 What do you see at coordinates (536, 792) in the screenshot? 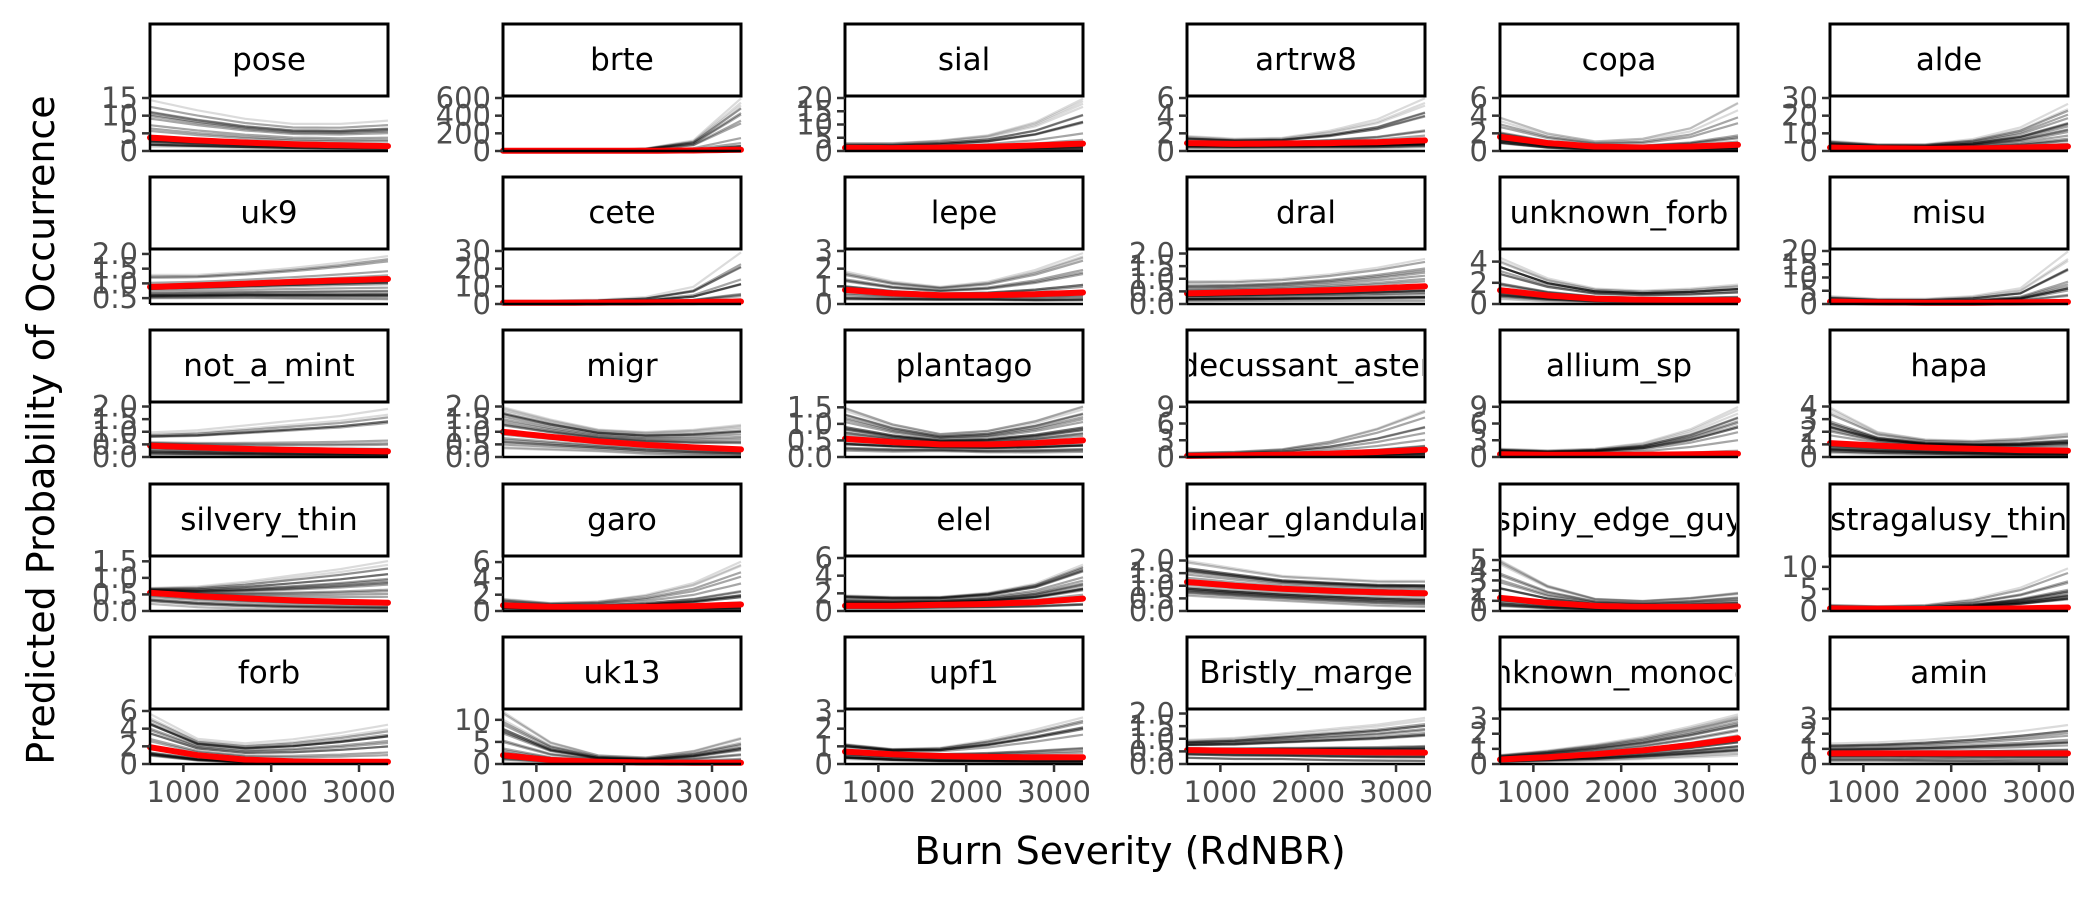
I see `x-tick-label: 1000` at bounding box center [536, 792].